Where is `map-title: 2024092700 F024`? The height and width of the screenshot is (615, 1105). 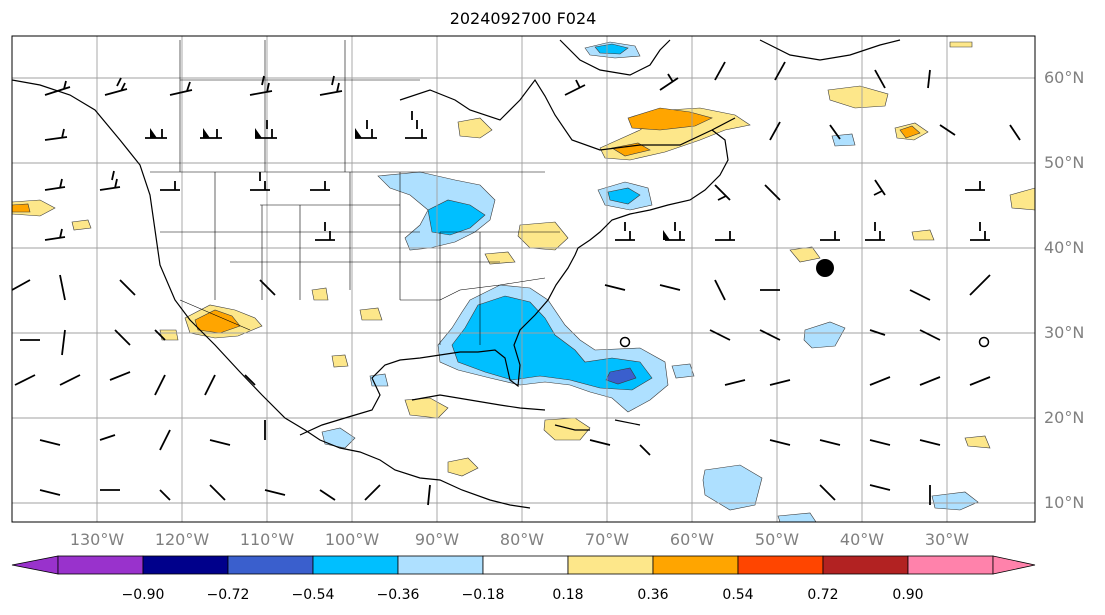
map-title: 2024092700 F024 is located at coordinates (523, 18).